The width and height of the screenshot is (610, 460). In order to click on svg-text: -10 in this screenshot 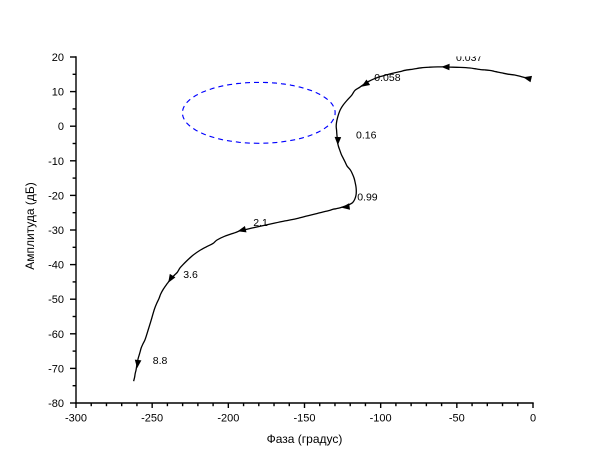, I will do `click(56, 162)`.